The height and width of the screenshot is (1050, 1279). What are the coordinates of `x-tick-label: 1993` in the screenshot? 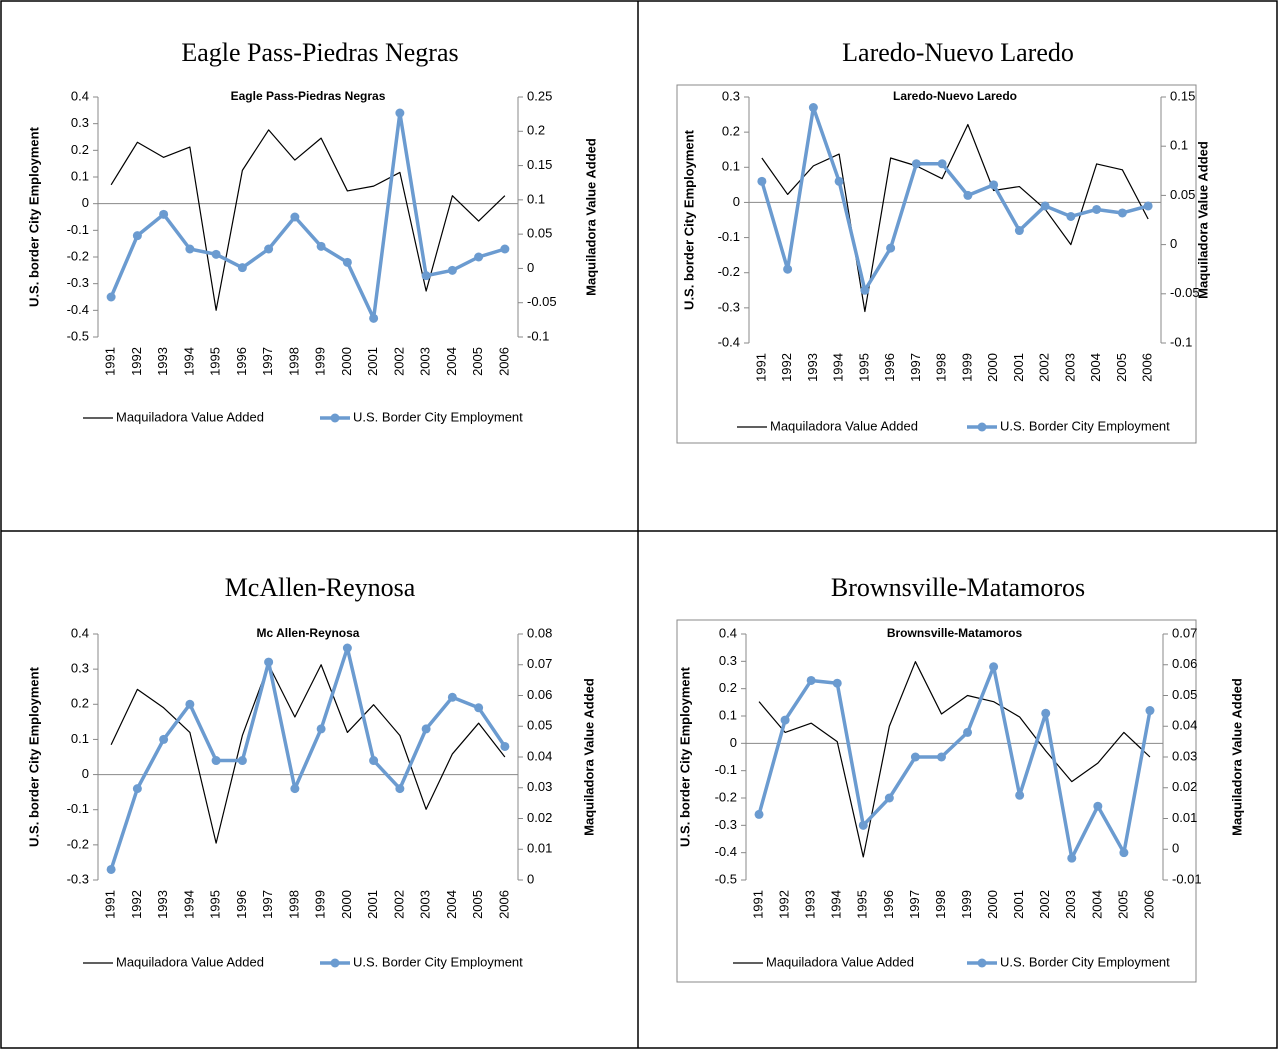 It's located at (812, 367).